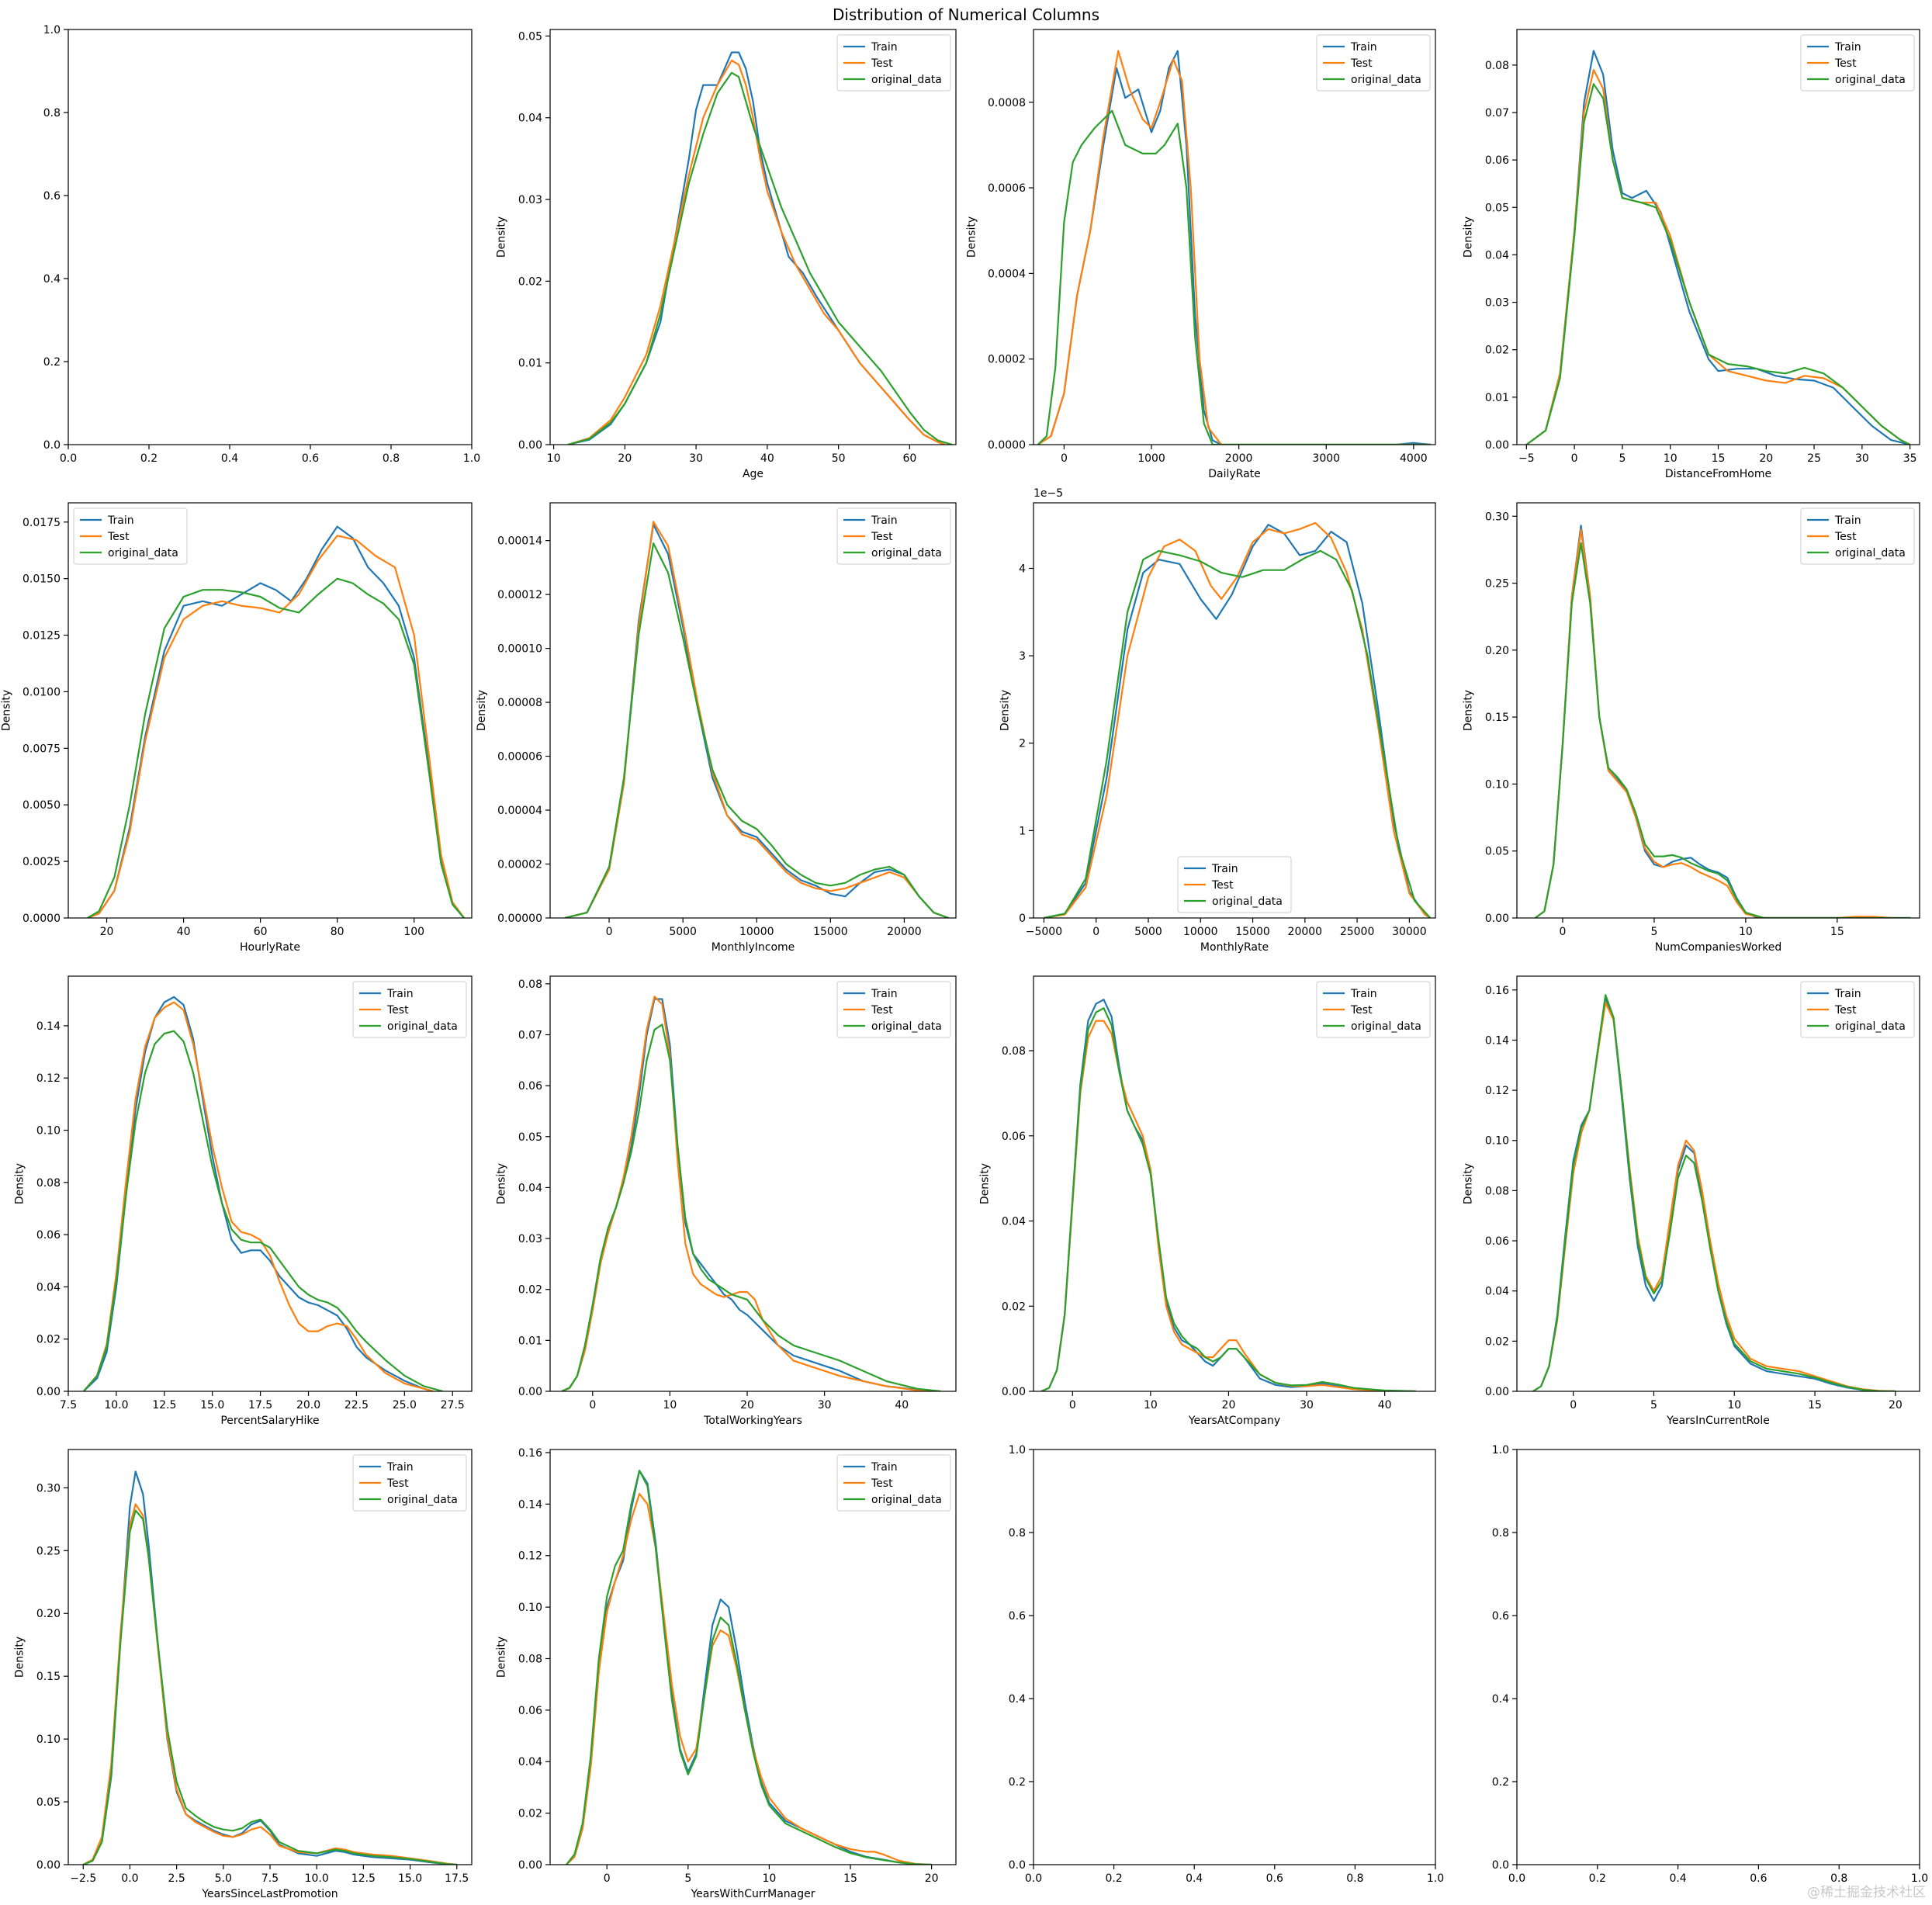  Describe the element at coordinates (1234, 474) in the screenshot. I see `x-axis-label: DailyRate` at that location.